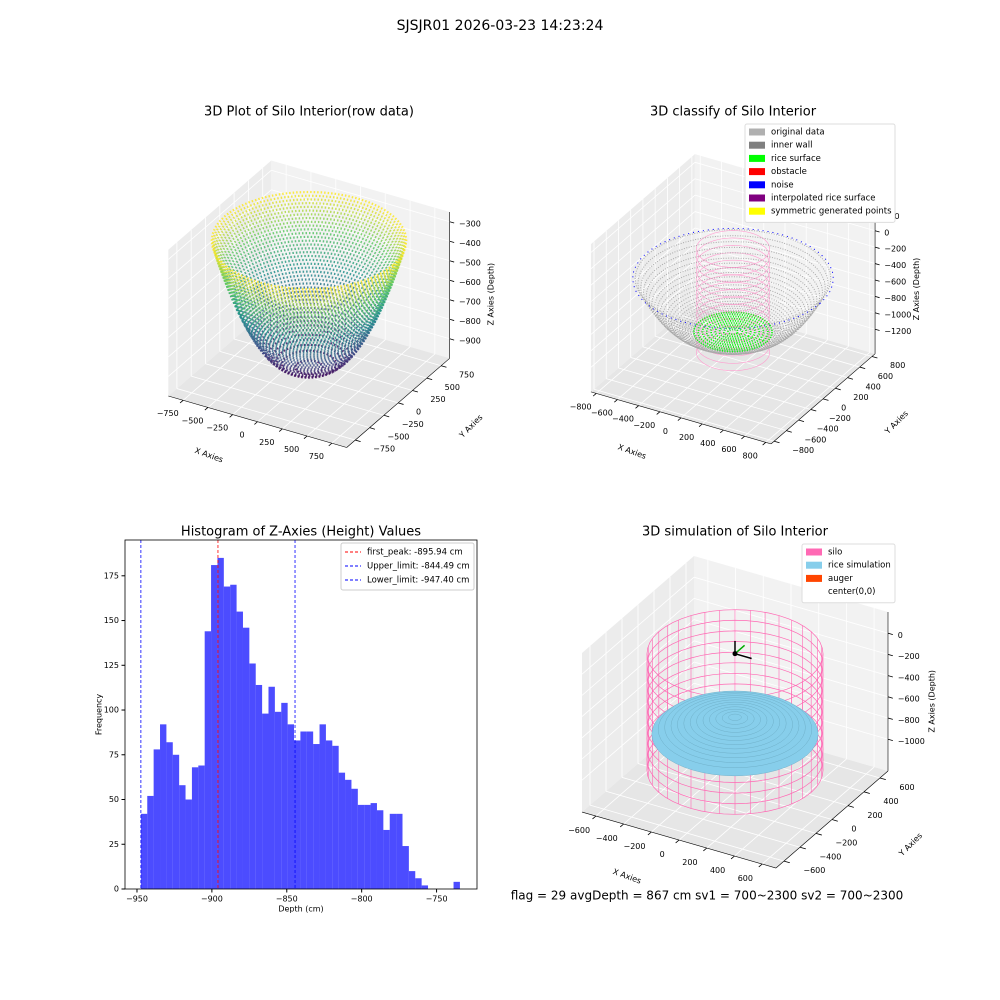 This screenshot has height=1000, width=1000. What do you see at coordinates (717, 870) in the screenshot?
I see `x-tick-label: 400` at bounding box center [717, 870].